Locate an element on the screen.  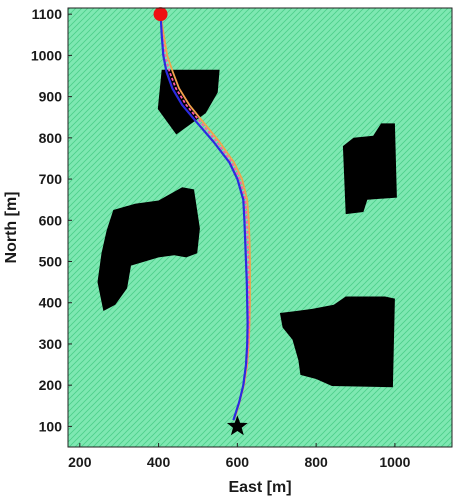
y-tick-label: 600 is located at coordinates (51, 220).